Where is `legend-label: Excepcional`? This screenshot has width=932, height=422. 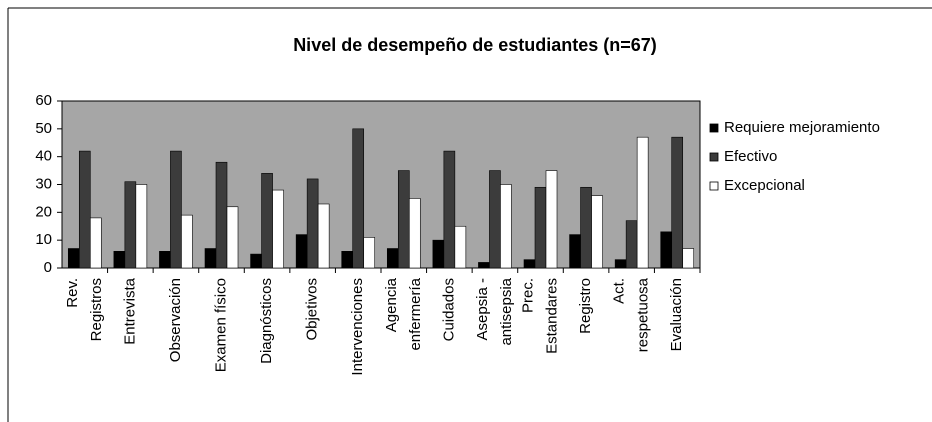 legend-label: Excepcional is located at coordinates (764, 185).